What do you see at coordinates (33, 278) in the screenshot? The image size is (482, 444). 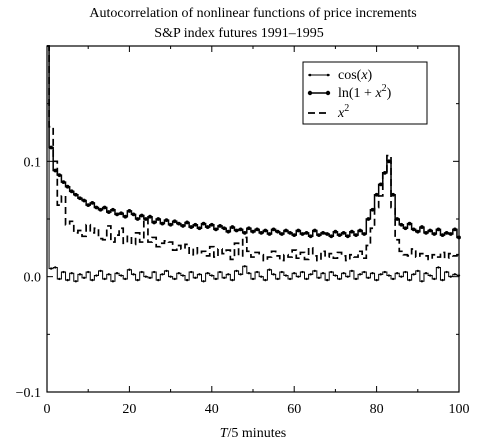 I see `y-tick-label-1: 0.0` at bounding box center [33, 278].